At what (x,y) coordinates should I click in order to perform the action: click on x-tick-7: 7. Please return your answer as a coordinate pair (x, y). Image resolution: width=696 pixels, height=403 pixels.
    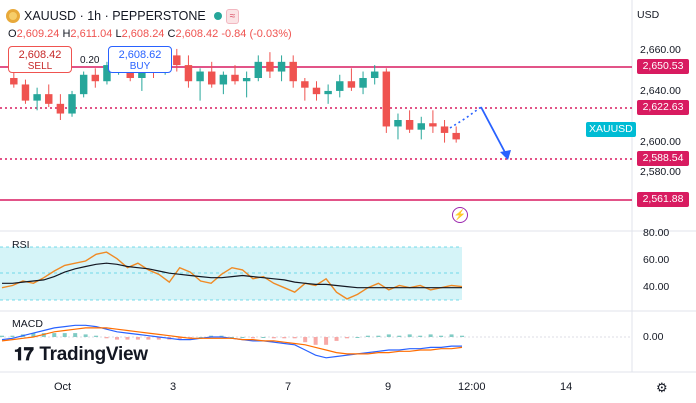
    Looking at the image, I should click on (288, 387).